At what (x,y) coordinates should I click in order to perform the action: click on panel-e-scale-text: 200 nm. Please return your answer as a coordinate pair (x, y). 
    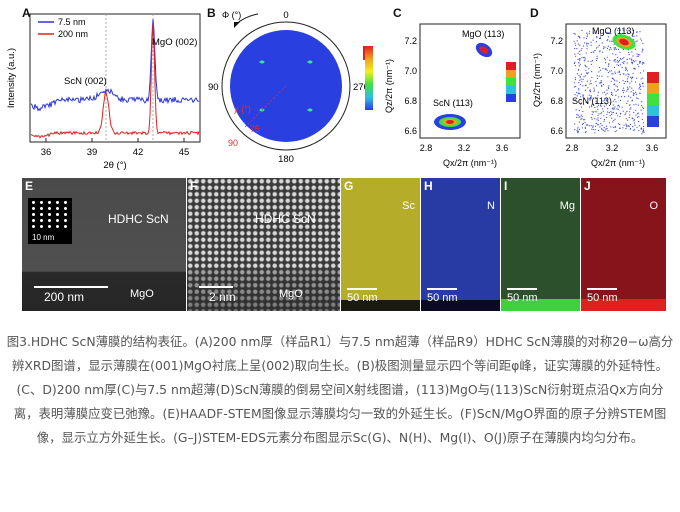
    Looking at the image, I should click on (64, 297).